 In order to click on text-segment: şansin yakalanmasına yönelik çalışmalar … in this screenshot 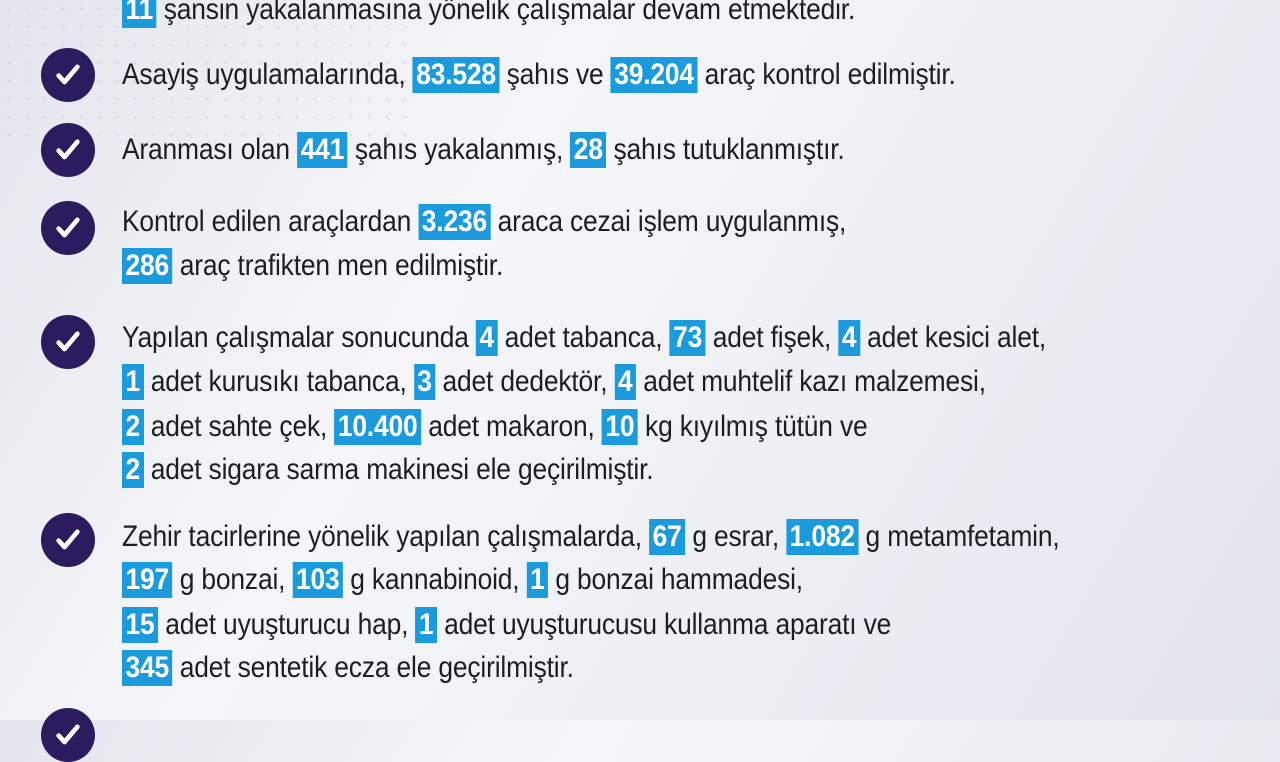, I will do `click(506, 13)`.